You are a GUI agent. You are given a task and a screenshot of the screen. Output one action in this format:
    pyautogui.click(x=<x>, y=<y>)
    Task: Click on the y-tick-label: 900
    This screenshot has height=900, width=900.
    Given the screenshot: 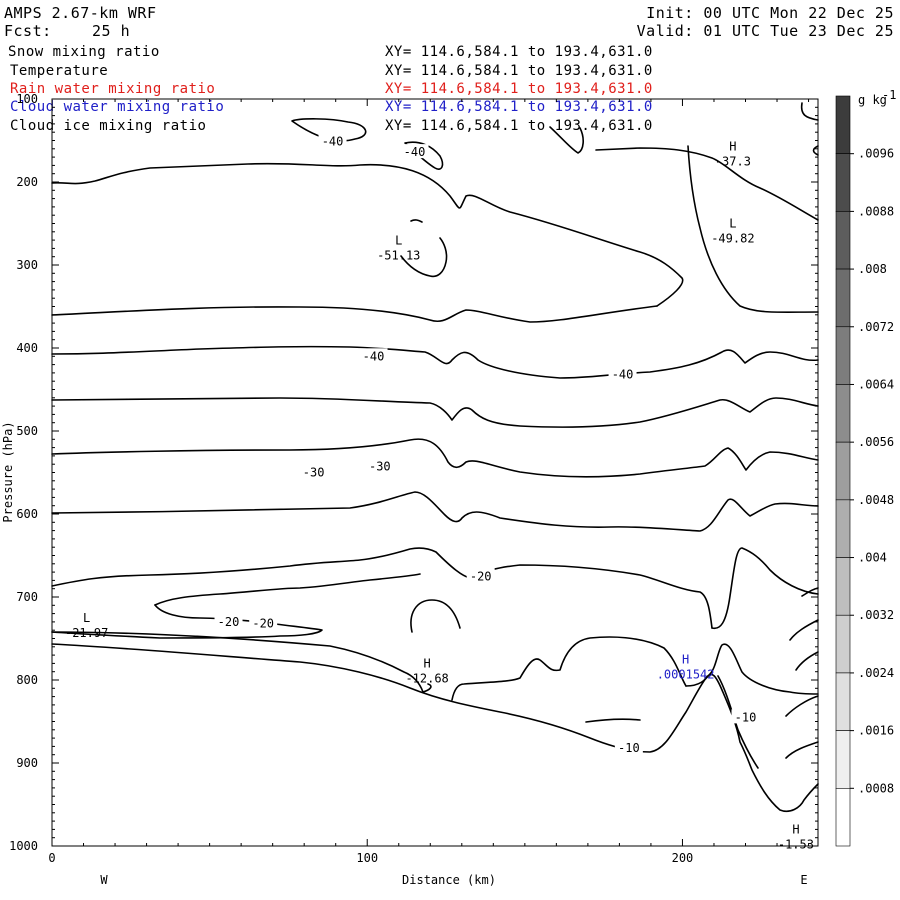 What is the action you would take?
    pyautogui.click(x=27, y=763)
    